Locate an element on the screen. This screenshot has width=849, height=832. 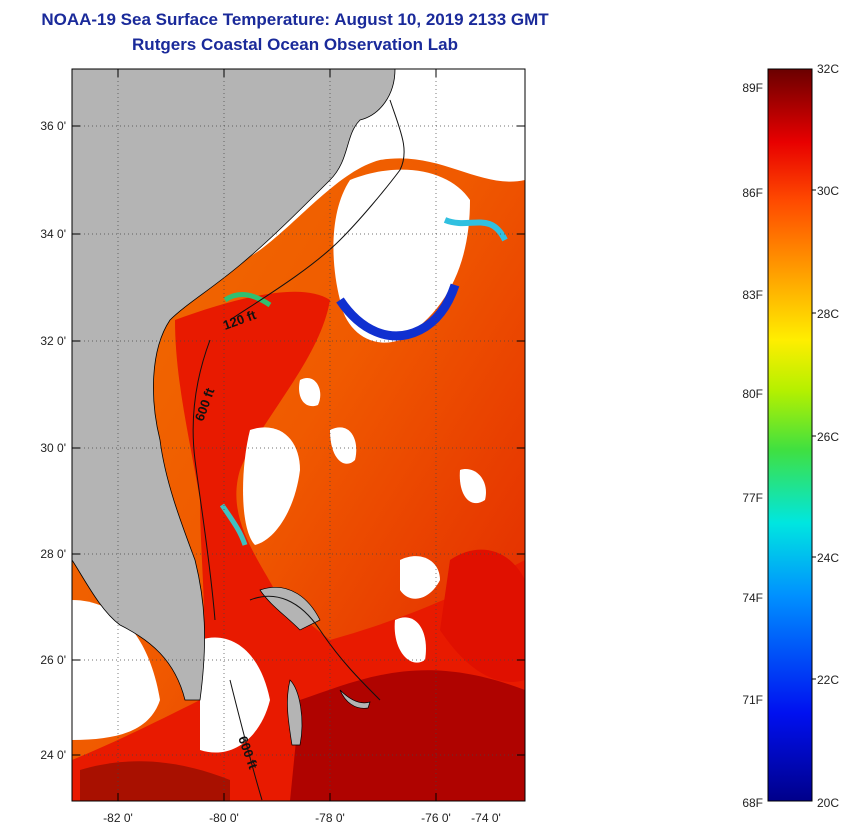
colorbar-f-label: 68F is located at coordinates (752, 803).